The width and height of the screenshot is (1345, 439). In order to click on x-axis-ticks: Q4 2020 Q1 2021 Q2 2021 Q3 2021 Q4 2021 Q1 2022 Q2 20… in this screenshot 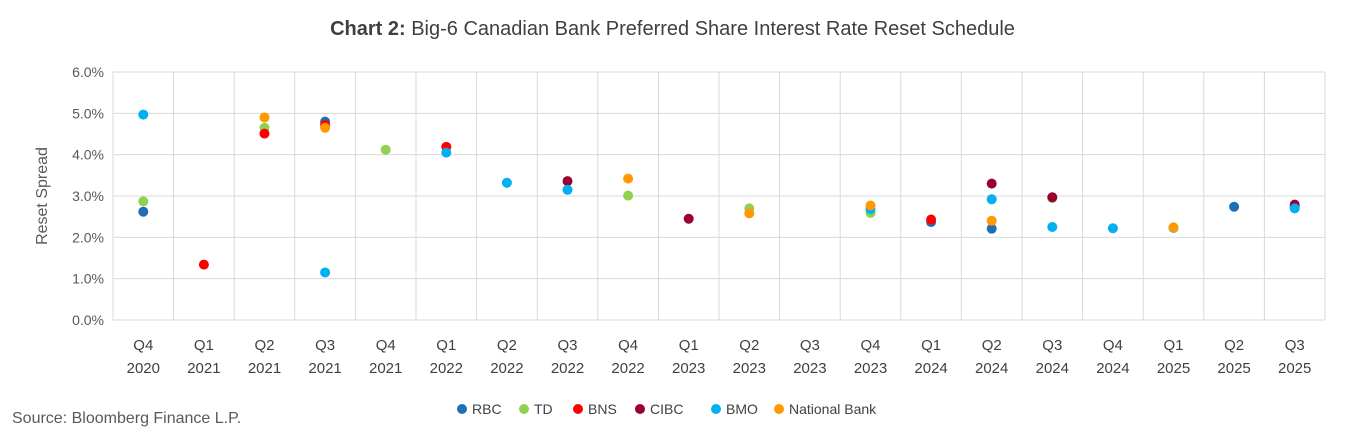, I will do `click(719, 357)`.